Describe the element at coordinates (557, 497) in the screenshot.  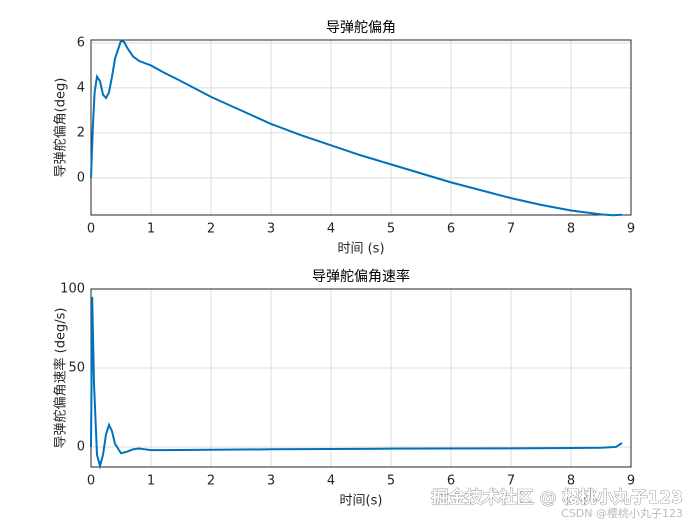
I see `watermark: 掘金技术社区 @ 樱桃小丸子123` at that location.